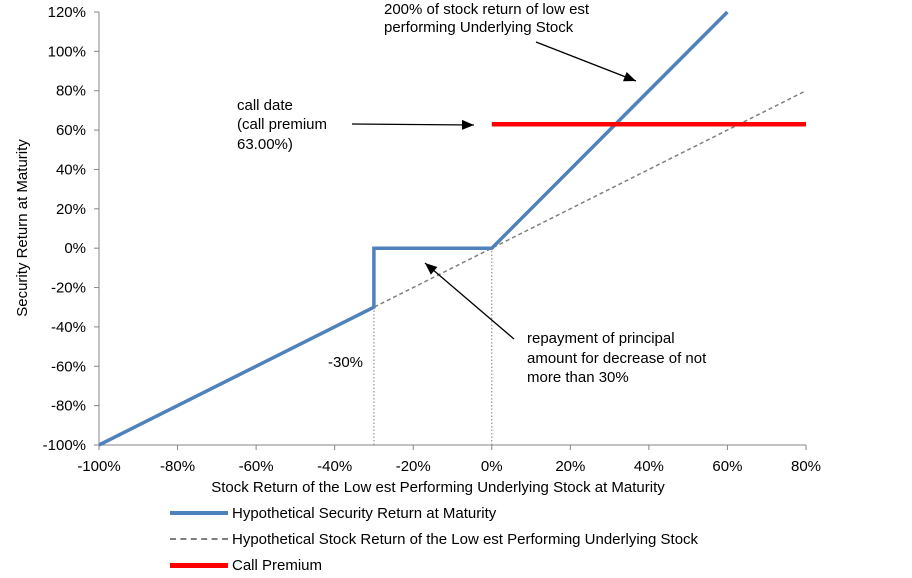 The height and width of the screenshot is (578, 912). What do you see at coordinates (67, 51) in the screenshot?
I see `y-tick-label: 100%` at bounding box center [67, 51].